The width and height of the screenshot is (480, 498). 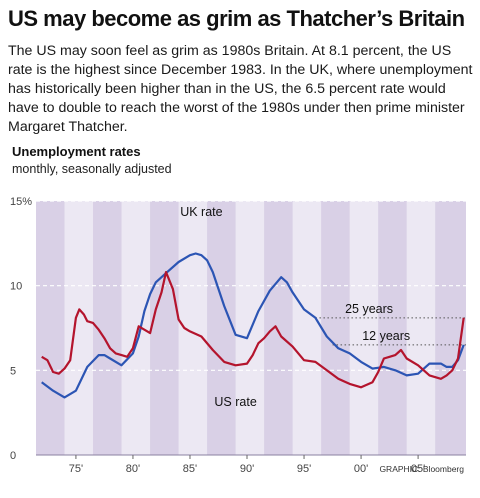 What do you see at coordinates (304, 469) in the screenshot?
I see `x-tick-label: 95'` at bounding box center [304, 469].